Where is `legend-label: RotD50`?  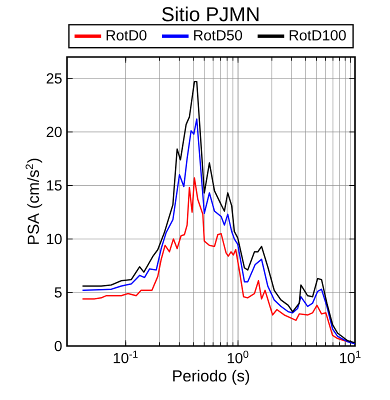 legend-label: RotD50 is located at coordinates (218, 35).